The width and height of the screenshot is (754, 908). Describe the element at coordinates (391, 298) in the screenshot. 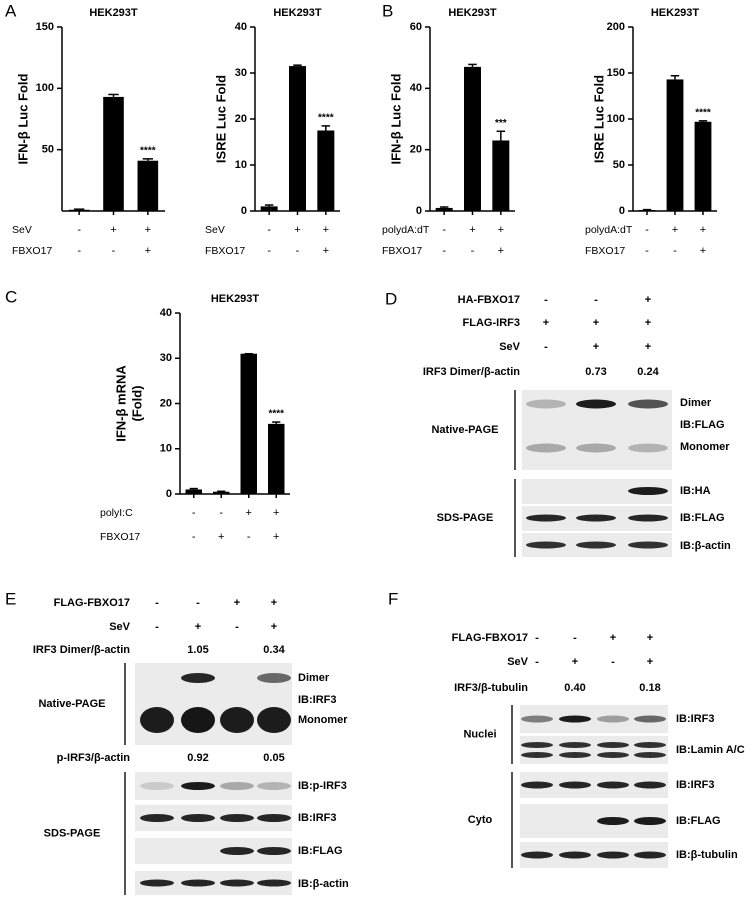

I see `panel-label: D` at that location.